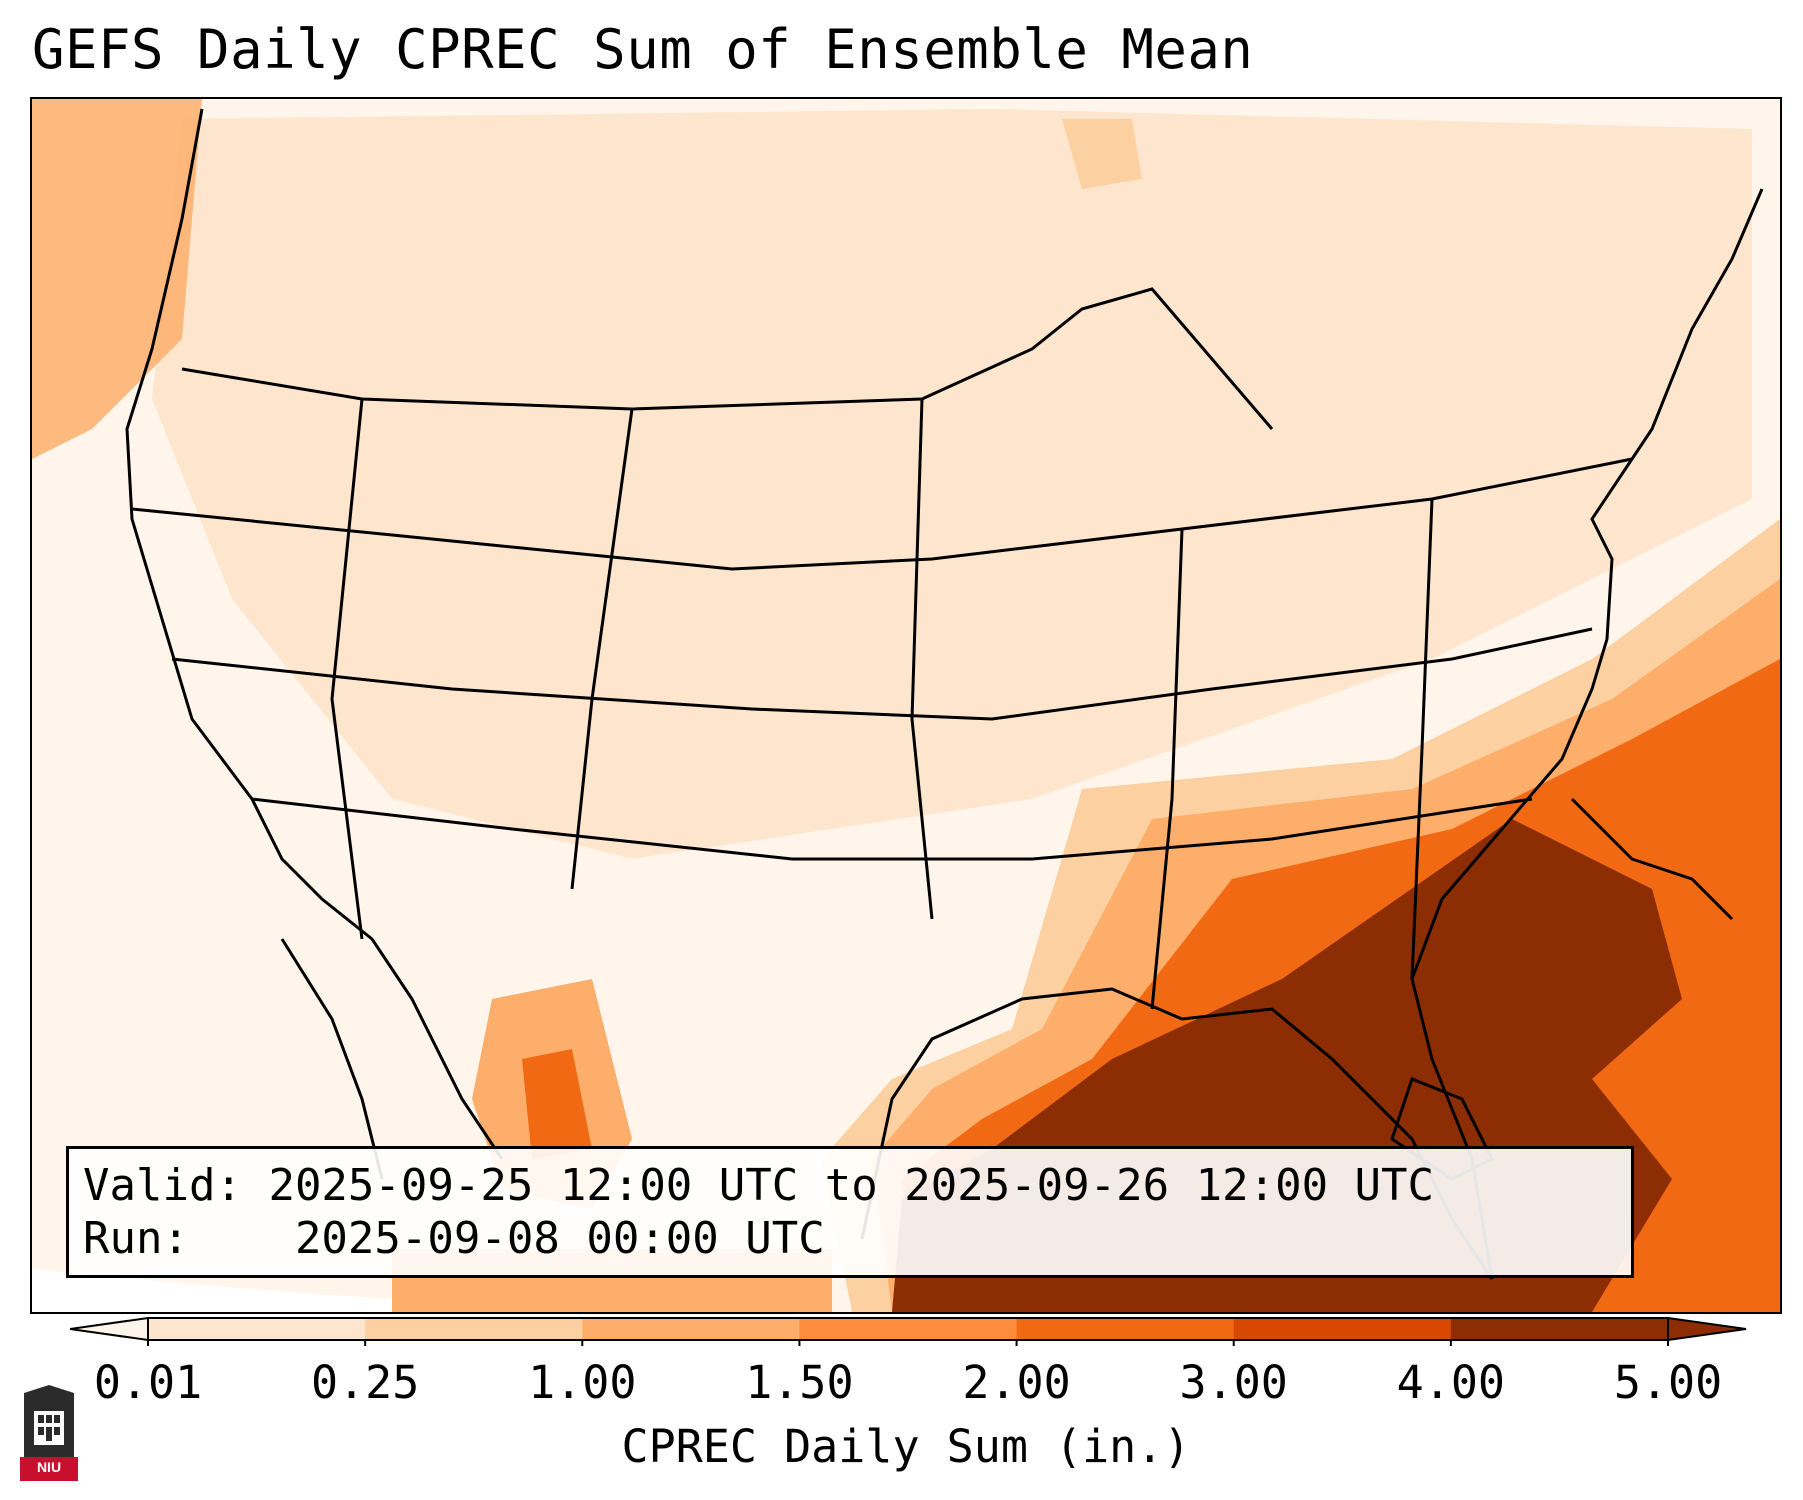 This screenshot has height=1500, width=1803. I want to click on logo-text: NIU, so click(49, 1467).